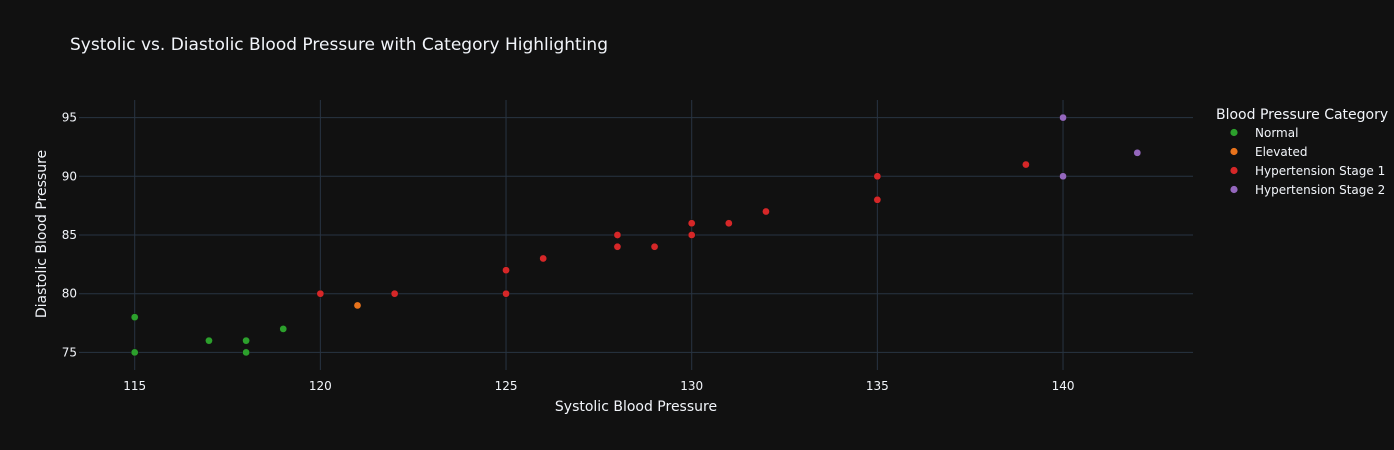  Describe the element at coordinates (1276, 133) in the screenshot. I see `legend-label: Normal` at that location.